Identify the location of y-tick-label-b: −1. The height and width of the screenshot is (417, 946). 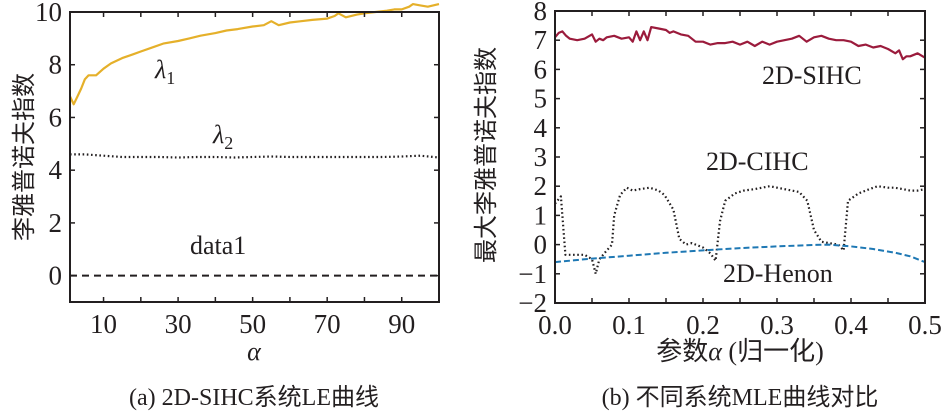
(532, 274).